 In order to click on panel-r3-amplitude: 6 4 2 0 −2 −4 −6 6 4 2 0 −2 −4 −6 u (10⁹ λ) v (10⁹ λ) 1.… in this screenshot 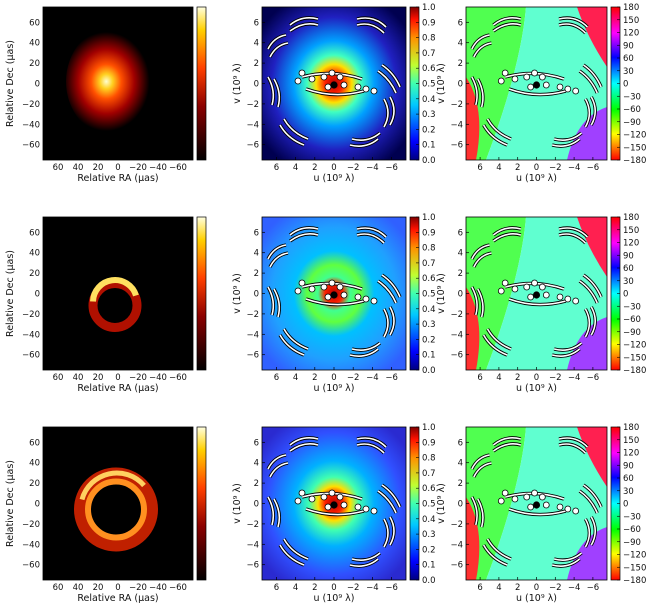, I will do `click(334, 513)`.